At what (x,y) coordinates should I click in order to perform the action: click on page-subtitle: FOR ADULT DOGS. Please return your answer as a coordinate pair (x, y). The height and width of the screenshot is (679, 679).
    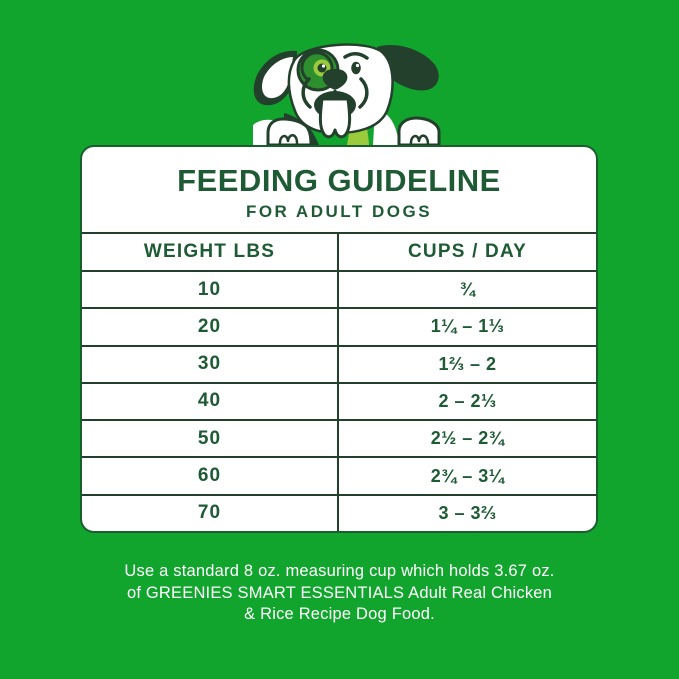
    Looking at the image, I should click on (339, 211).